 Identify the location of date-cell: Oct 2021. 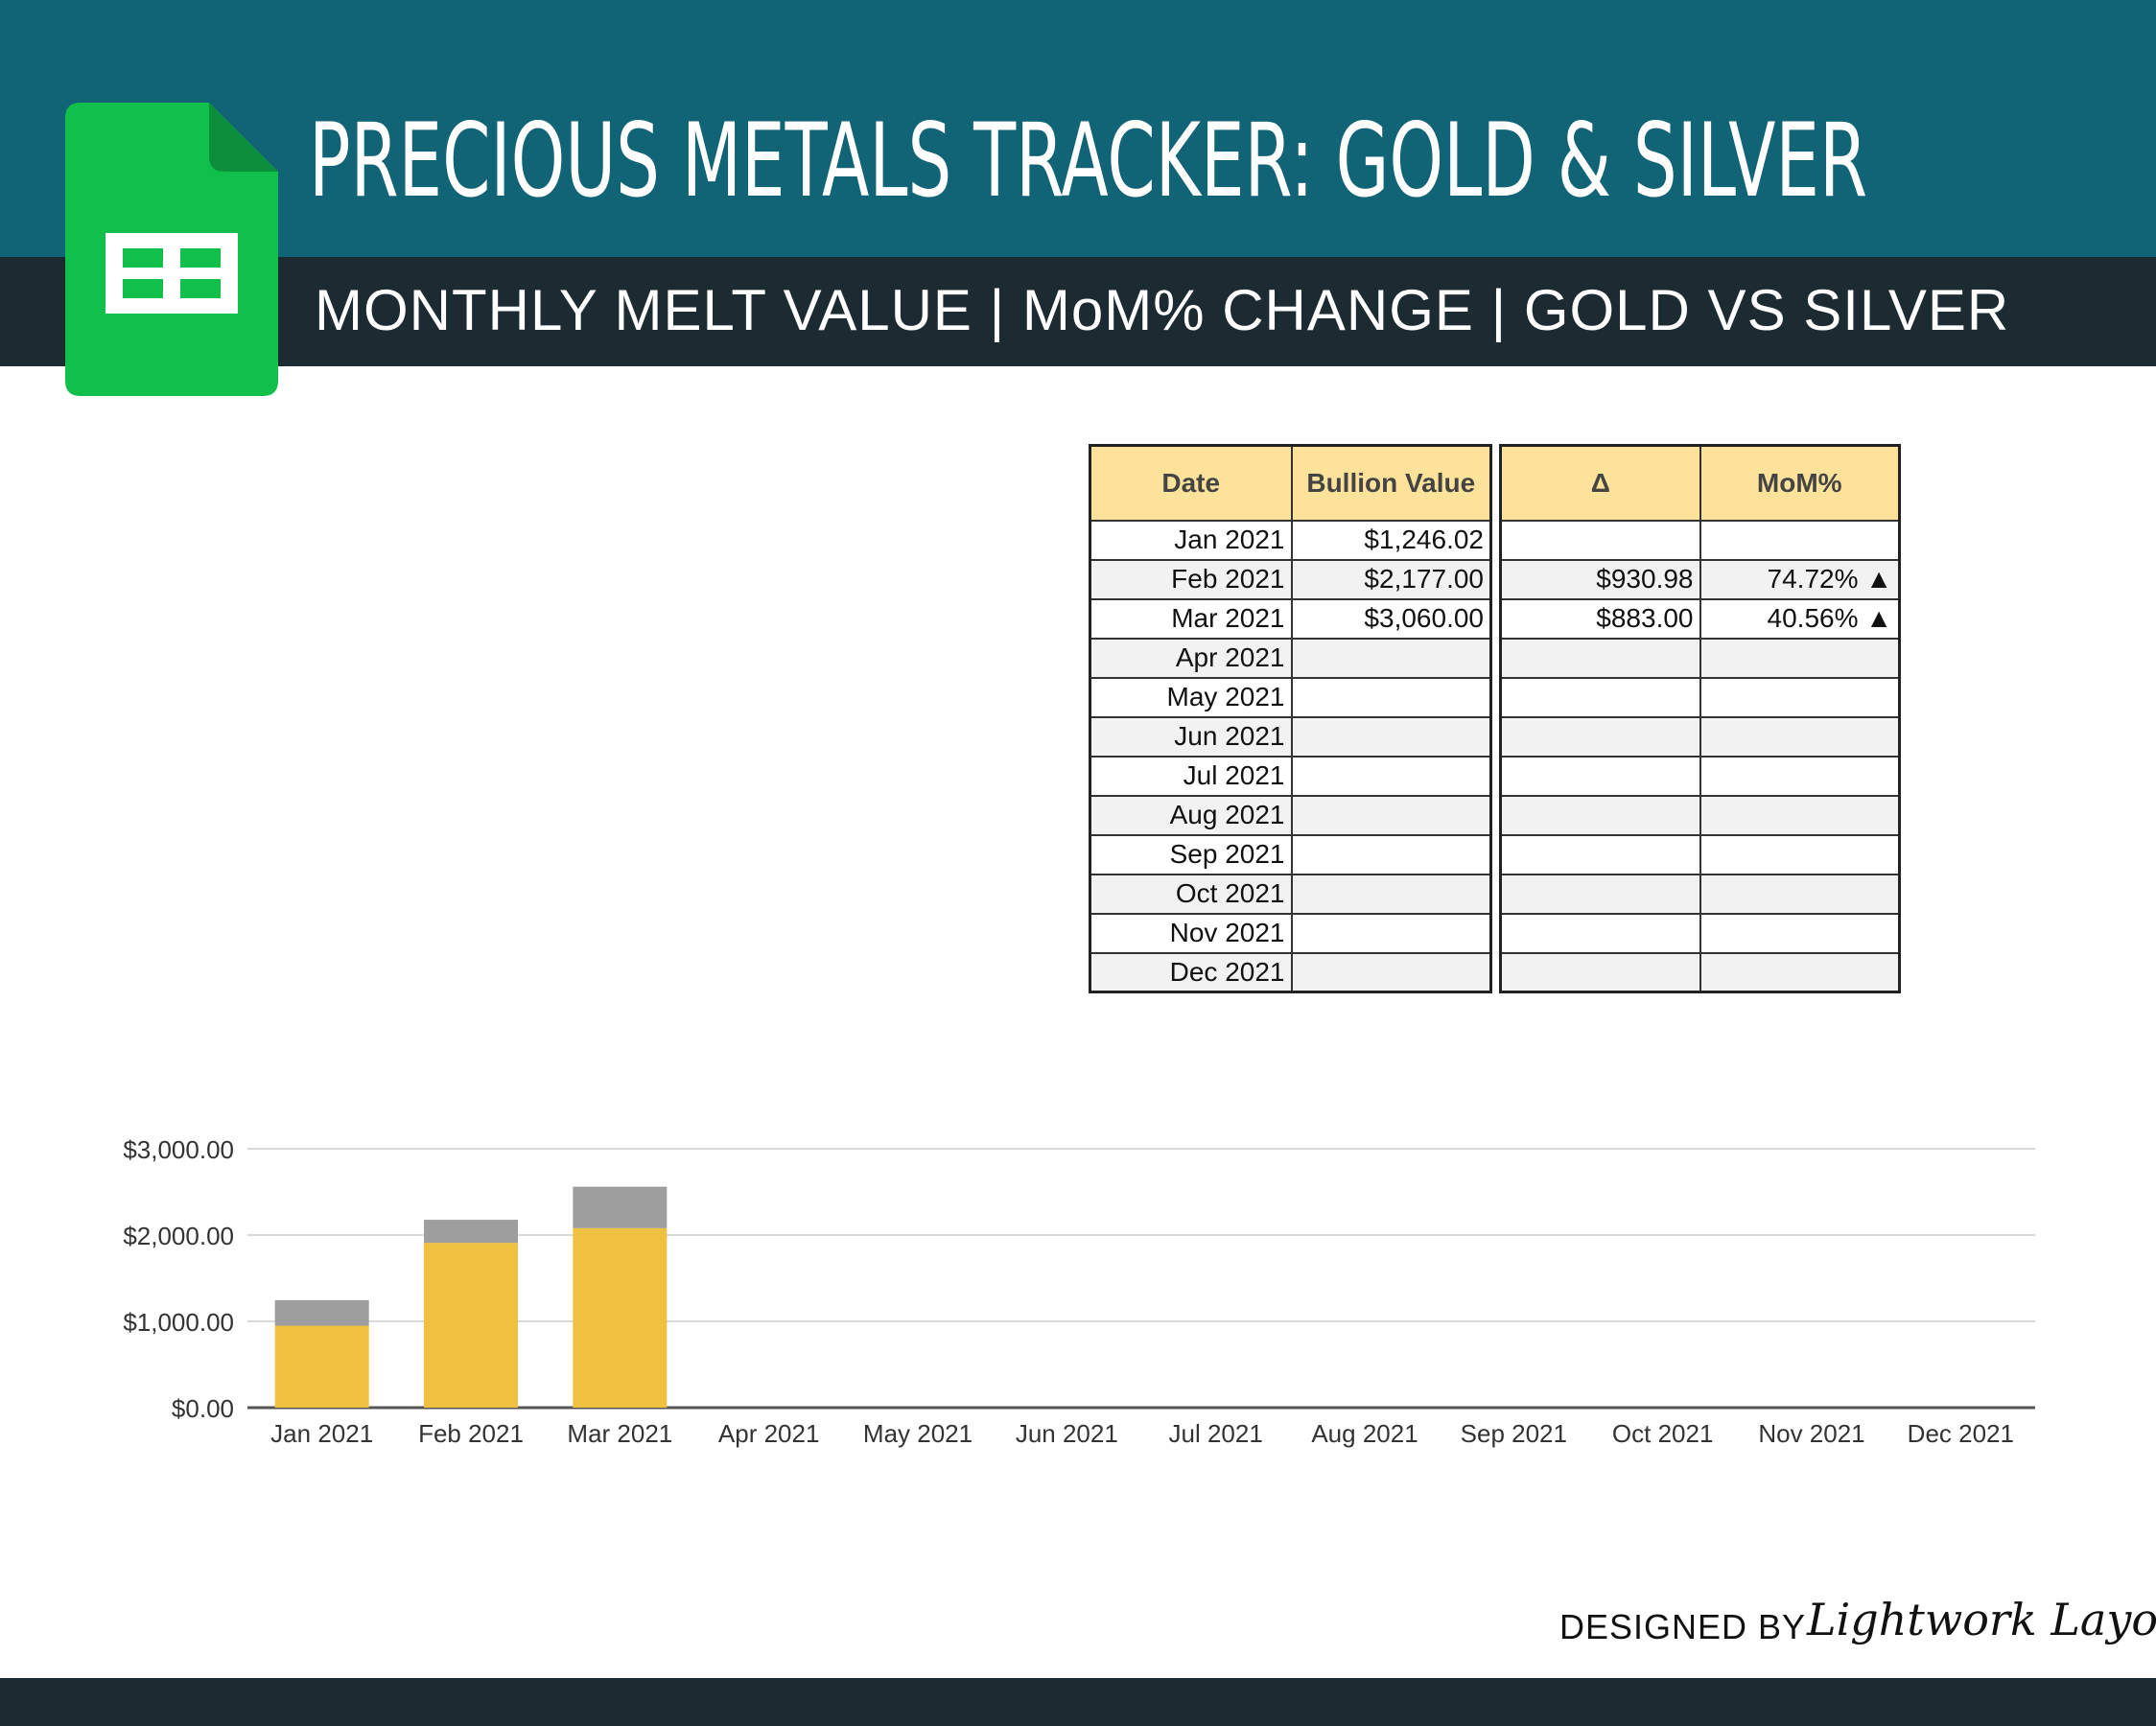
(1191, 894).